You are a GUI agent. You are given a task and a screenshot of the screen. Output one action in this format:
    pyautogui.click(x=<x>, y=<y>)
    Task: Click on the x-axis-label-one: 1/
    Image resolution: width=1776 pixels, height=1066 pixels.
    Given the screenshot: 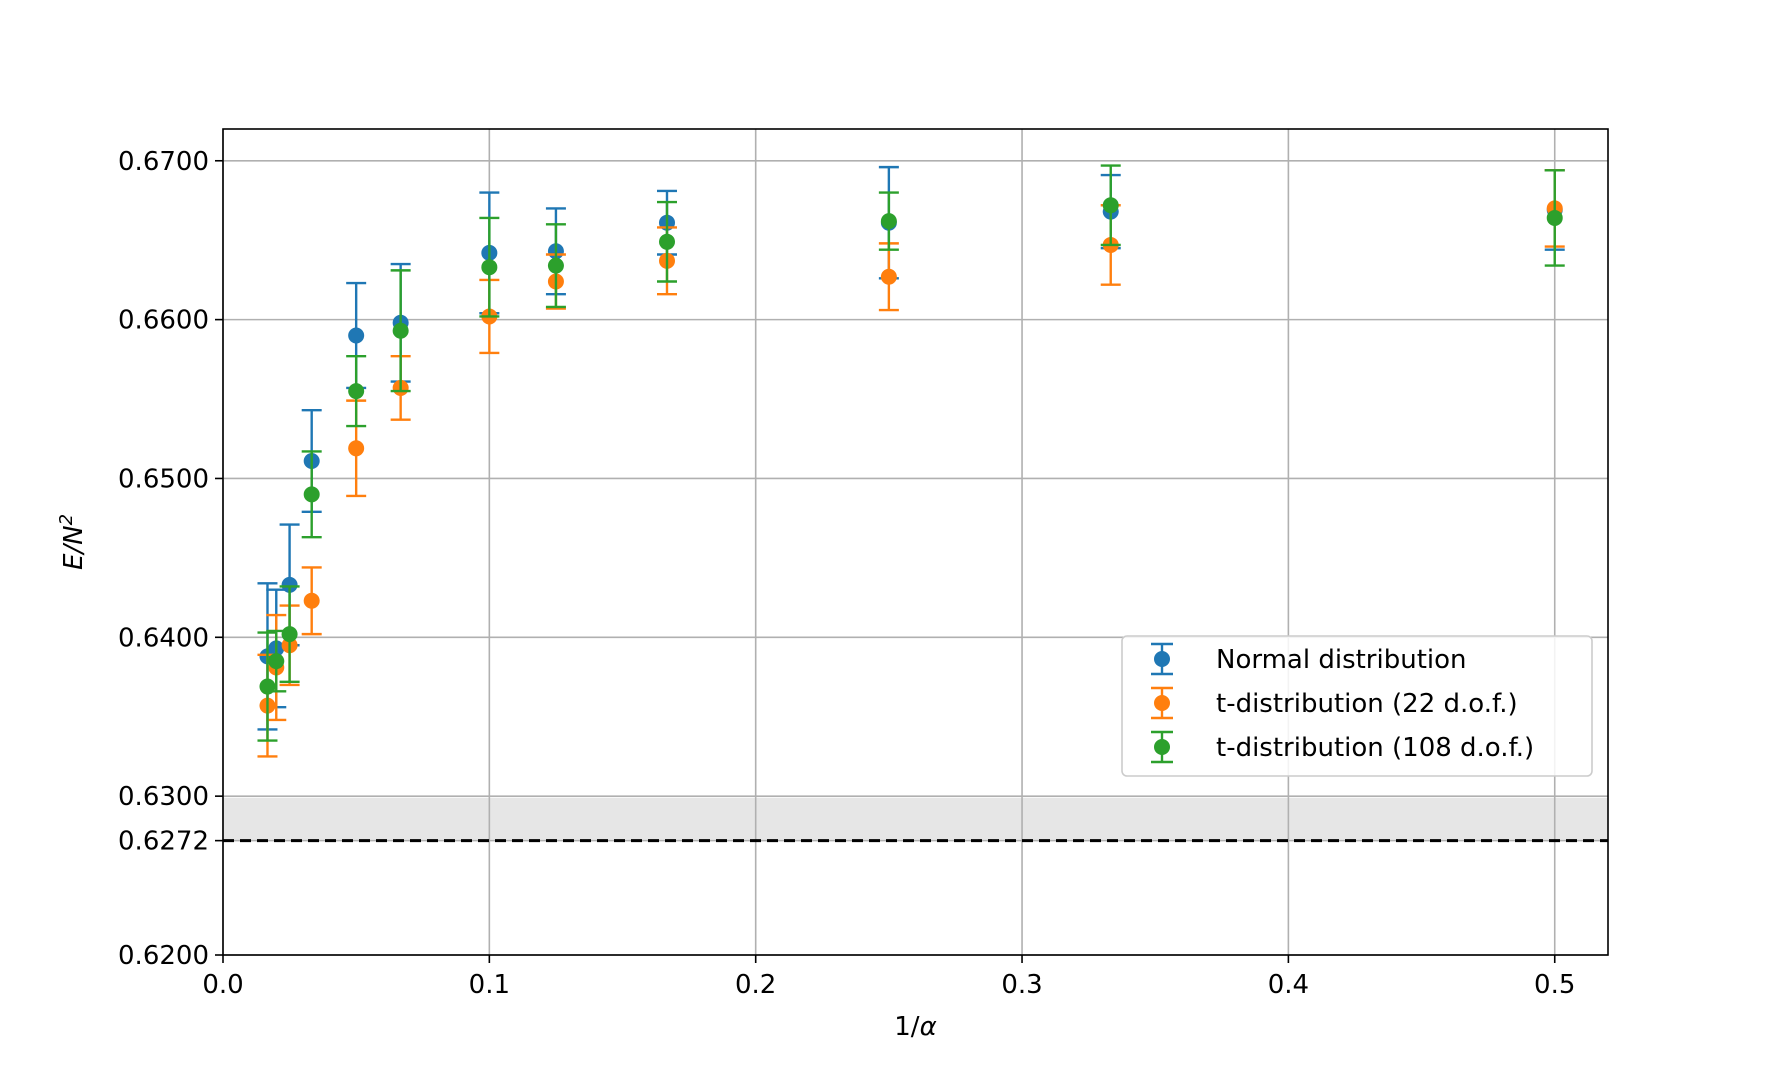 What is the action you would take?
    pyautogui.click(x=907, y=1027)
    